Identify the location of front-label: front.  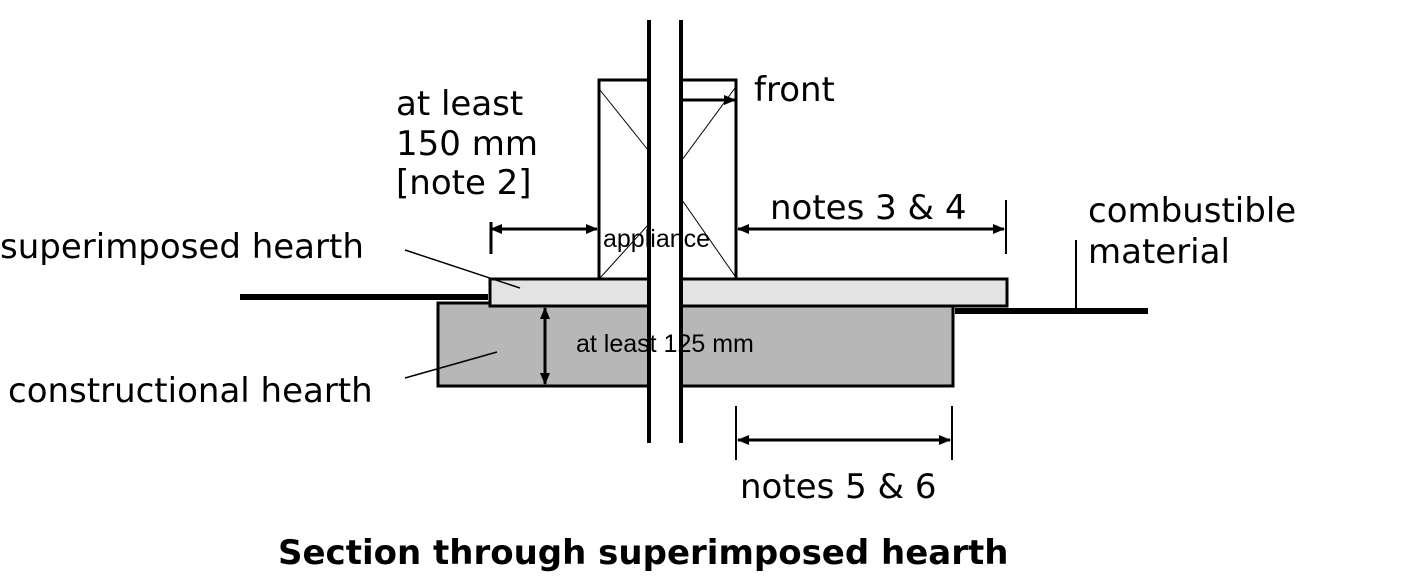
(794, 90).